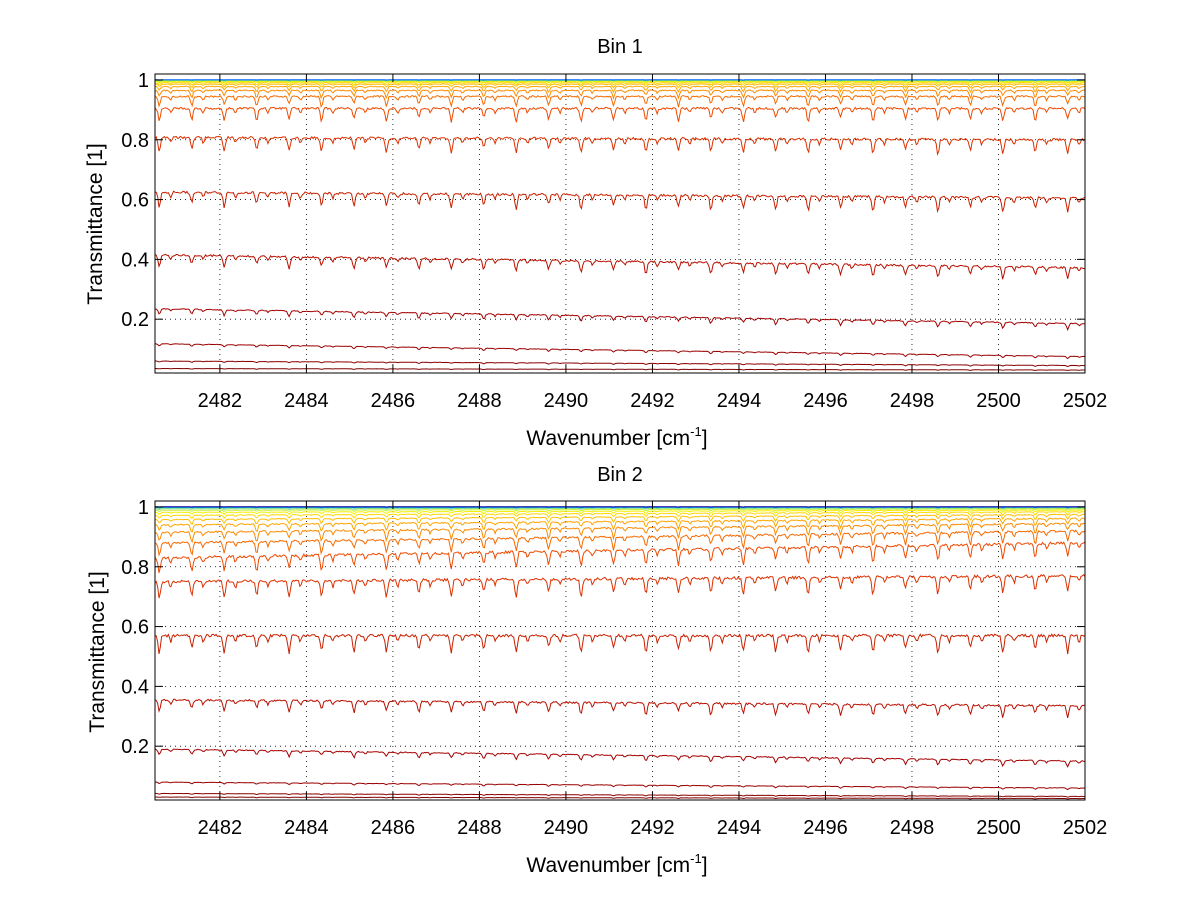  What do you see at coordinates (620, 475) in the screenshot?
I see `chart-title: Bin 2` at bounding box center [620, 475].